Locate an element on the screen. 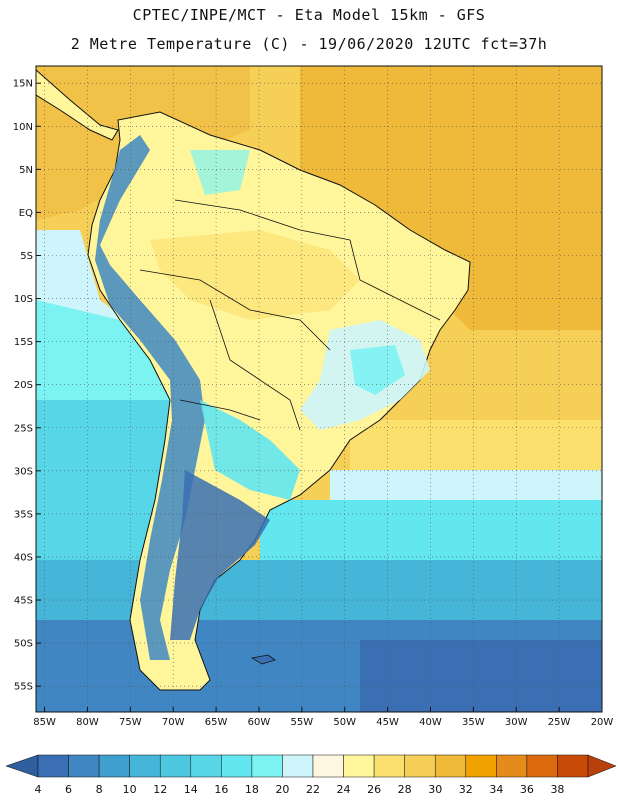 The width and height of the screenshot is (618, 800). colorbar: 4 6 8 10 12 14 16 18 20 22 24 26 28 30 32 34 36 38 is located at coordinates (311, 775).